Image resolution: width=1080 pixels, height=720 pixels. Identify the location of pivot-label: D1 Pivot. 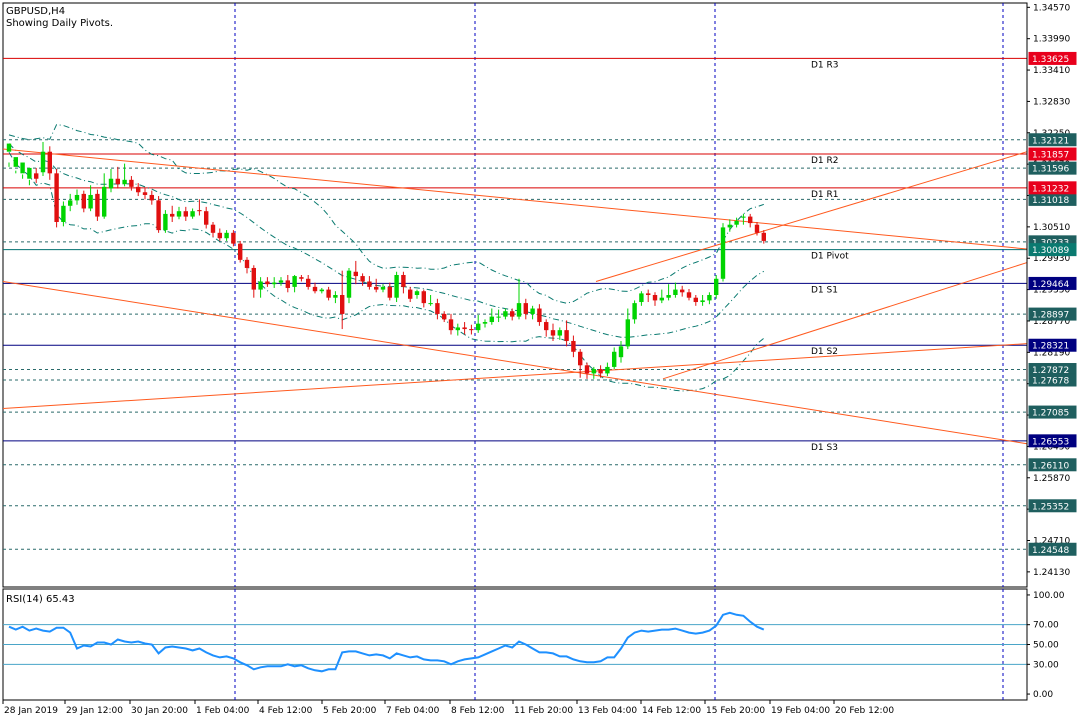
(830, 257).